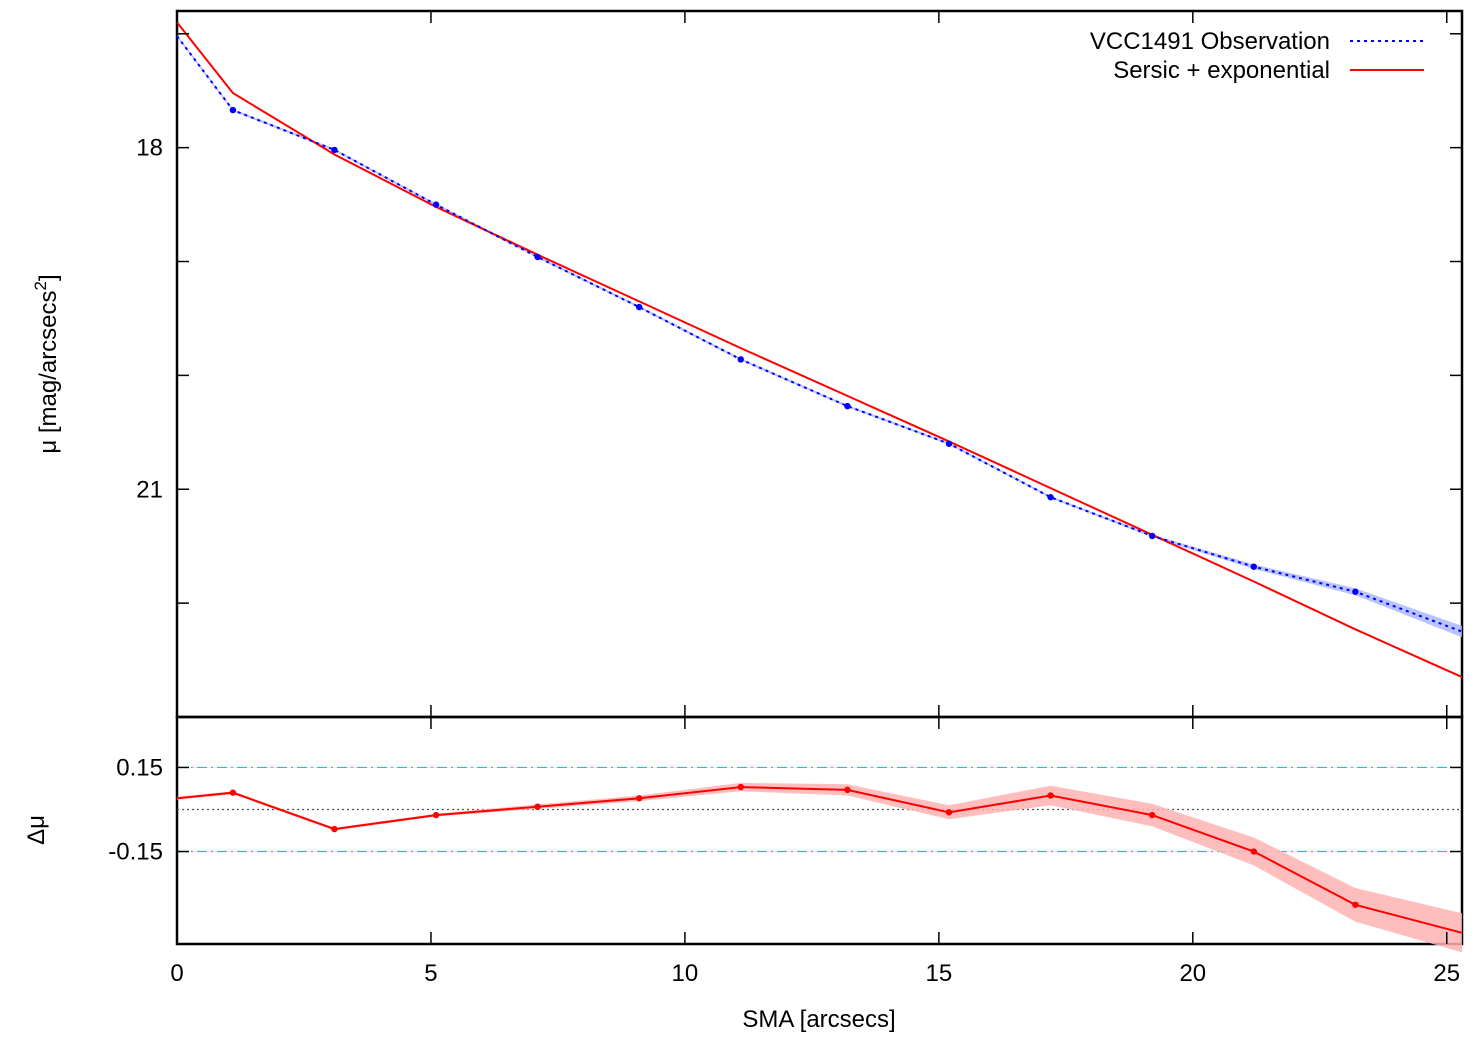 Image resolution: width=1482 pixels, height=1044 pixels. What do you see at coordinates (36, 830) in the screenshot?
I see `residual-y-axis-label: Δμ` at bounding box center [36, 830].